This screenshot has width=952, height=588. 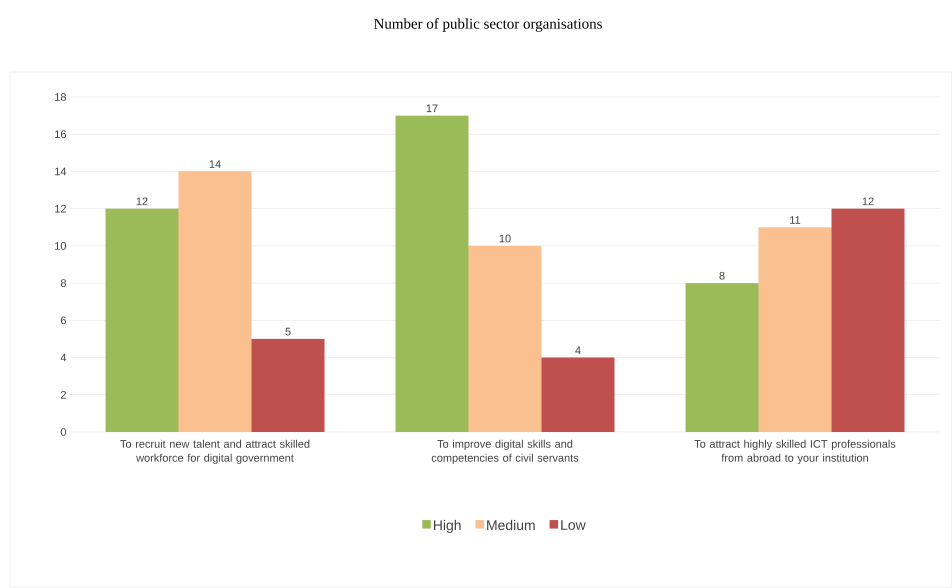 What do you see at coordinates (63, 320) in the screenshot?
I see `y-tick-label: 6` at bounding box center [63, 320].